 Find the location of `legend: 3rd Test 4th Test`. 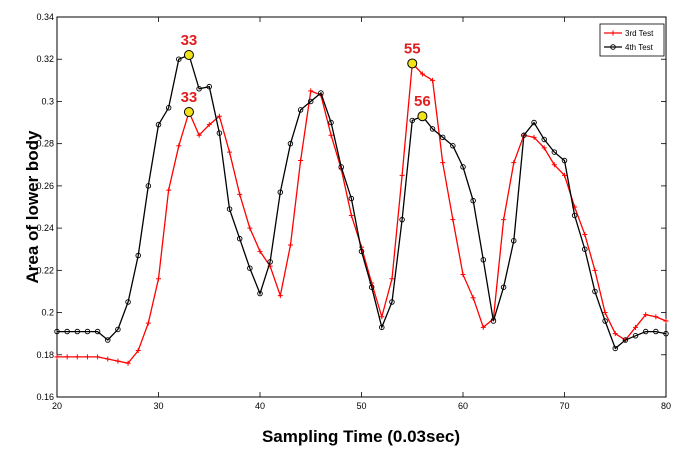

legend: 3rd Test 4th Test is located at coordinates (632, 40).